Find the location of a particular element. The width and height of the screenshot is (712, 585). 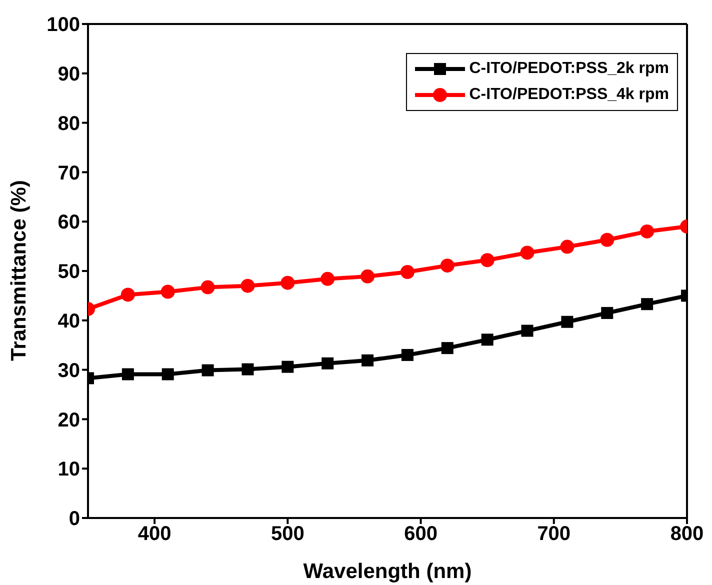

x-tick-label: 400 is located at coordinates (155, 534).